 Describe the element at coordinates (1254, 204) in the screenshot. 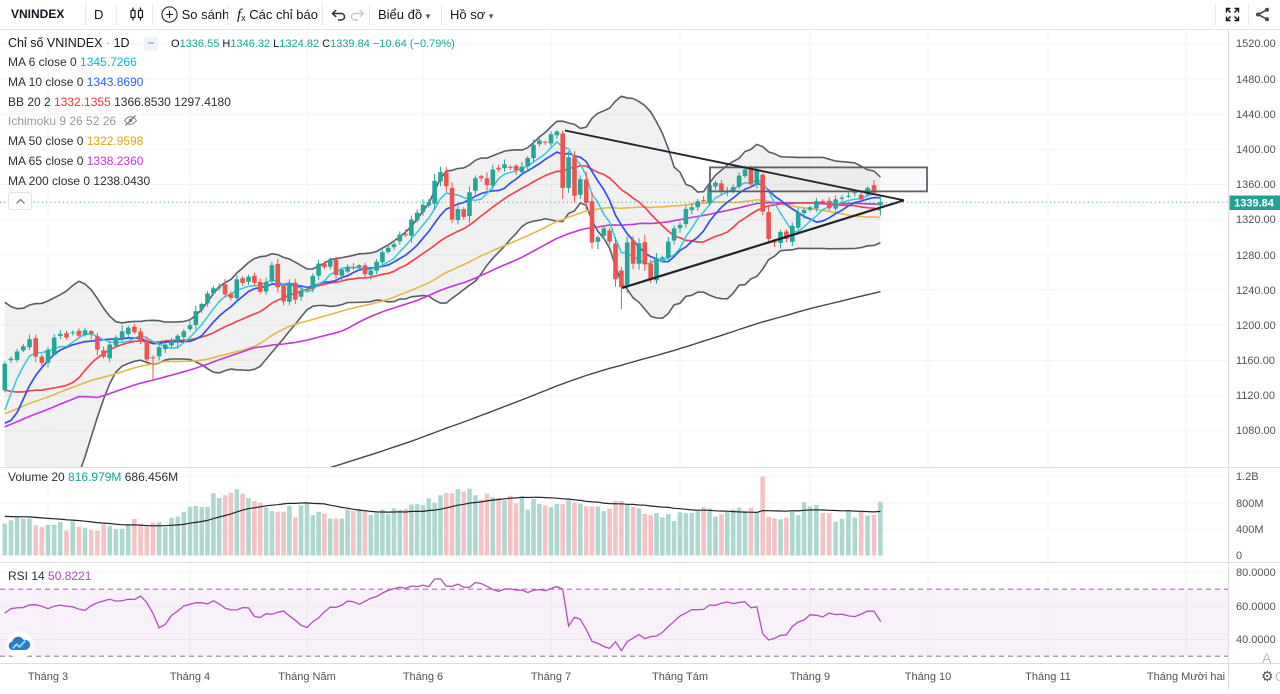

I see `svg-text: 1339.84` at that location.